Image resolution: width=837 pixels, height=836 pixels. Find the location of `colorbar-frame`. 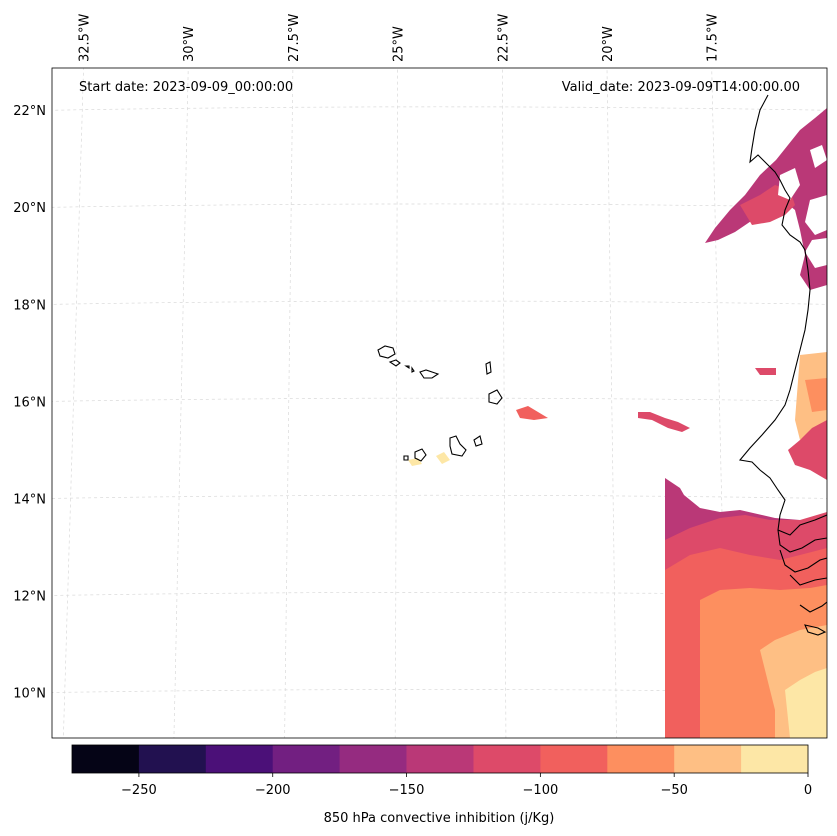

colorbar-frame is located at coordinates (440, 759).